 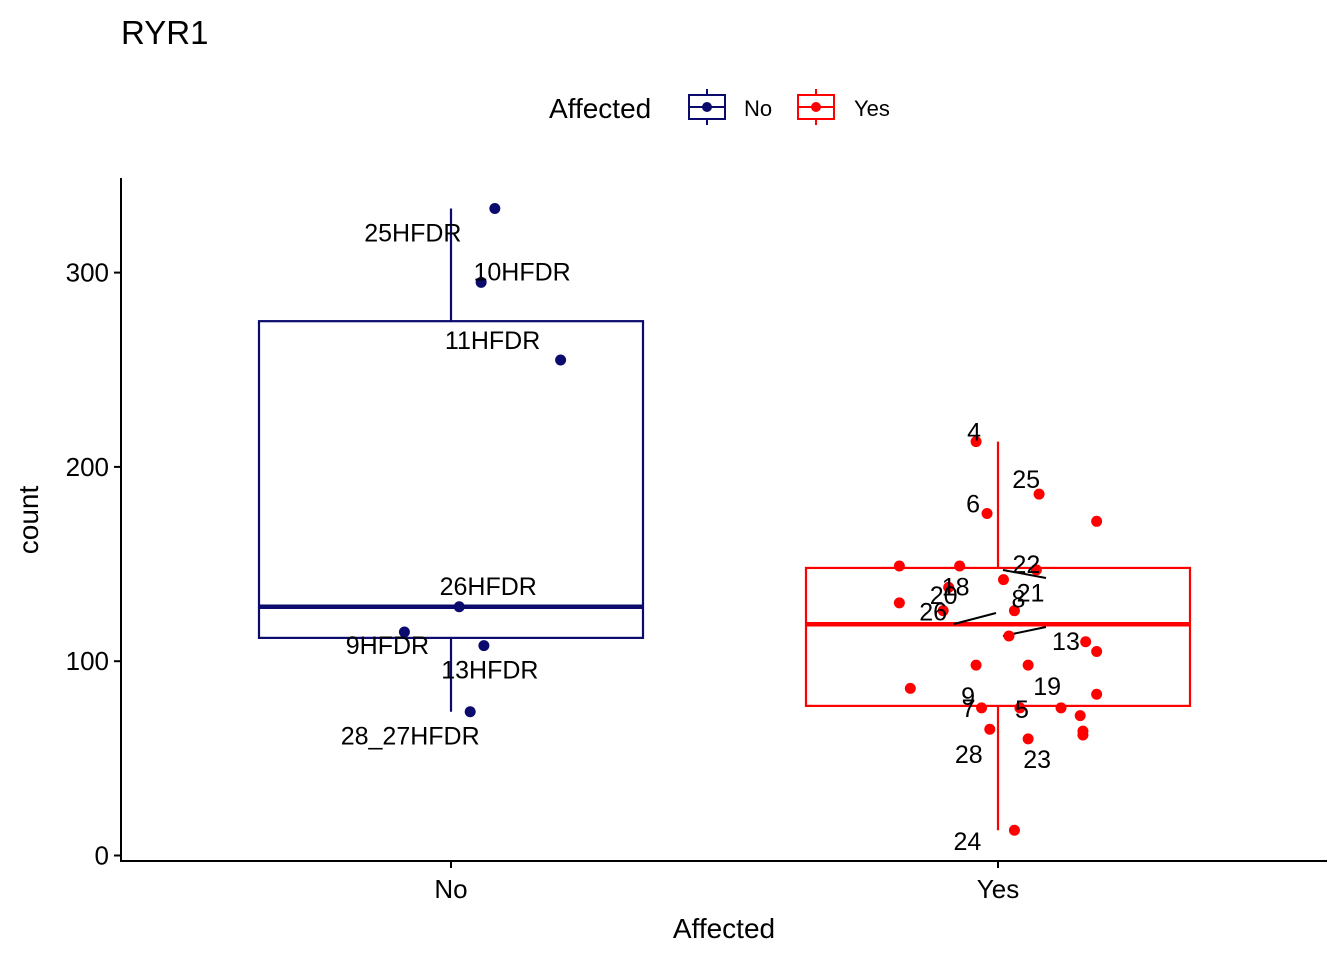 What do you see at coordinates (998, 889) in the screenshot?
I see `x-tick-label: Yes` at bounding box center [998, 889].